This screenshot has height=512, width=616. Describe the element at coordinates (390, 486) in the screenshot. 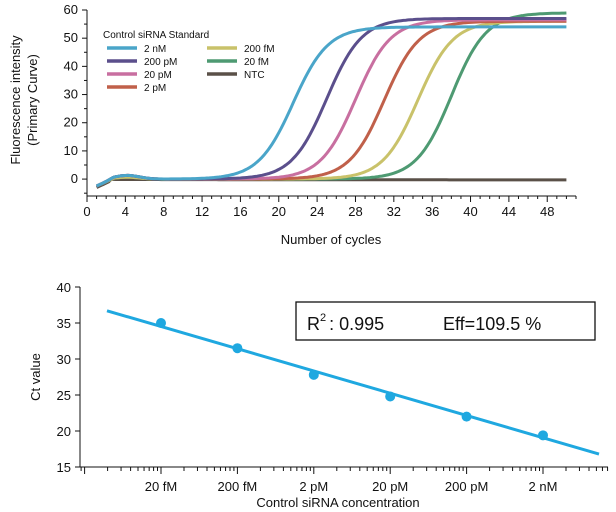

I see `bottom-x-tick-label: 20 pM` at that location.